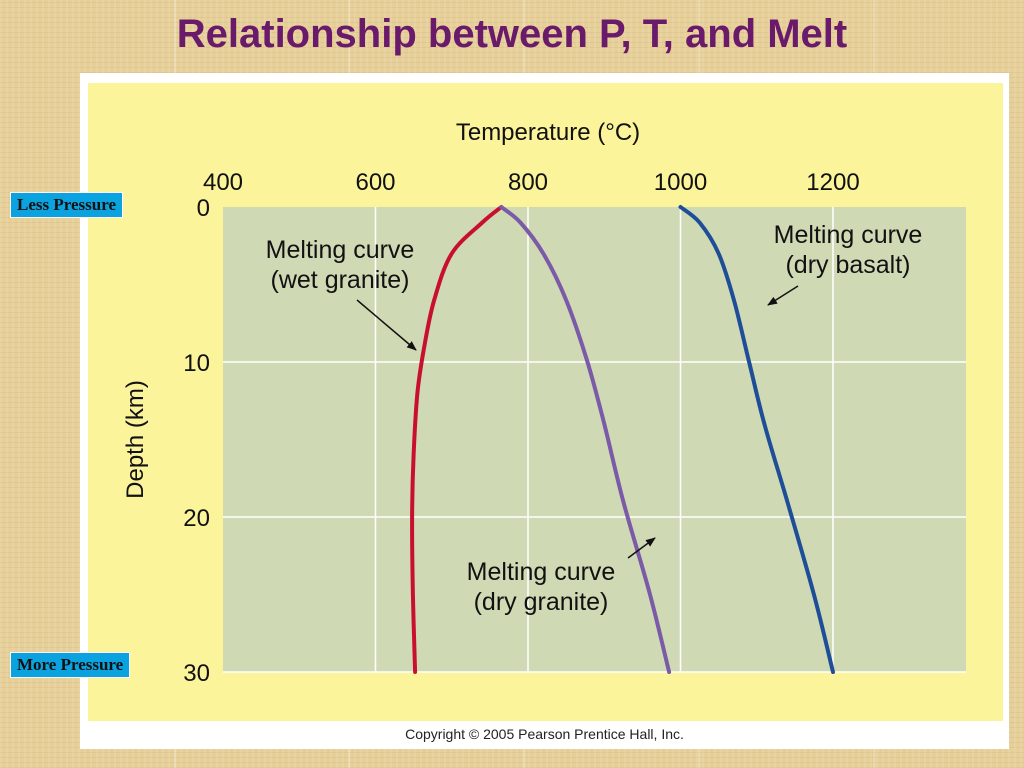 The width and height of the screenshot is (1024, 768). Describe the element at coordinates (541, 572) in the screenshot. I see `series-annotation-melting-curve-dry-granite: Melting curve` at that location.